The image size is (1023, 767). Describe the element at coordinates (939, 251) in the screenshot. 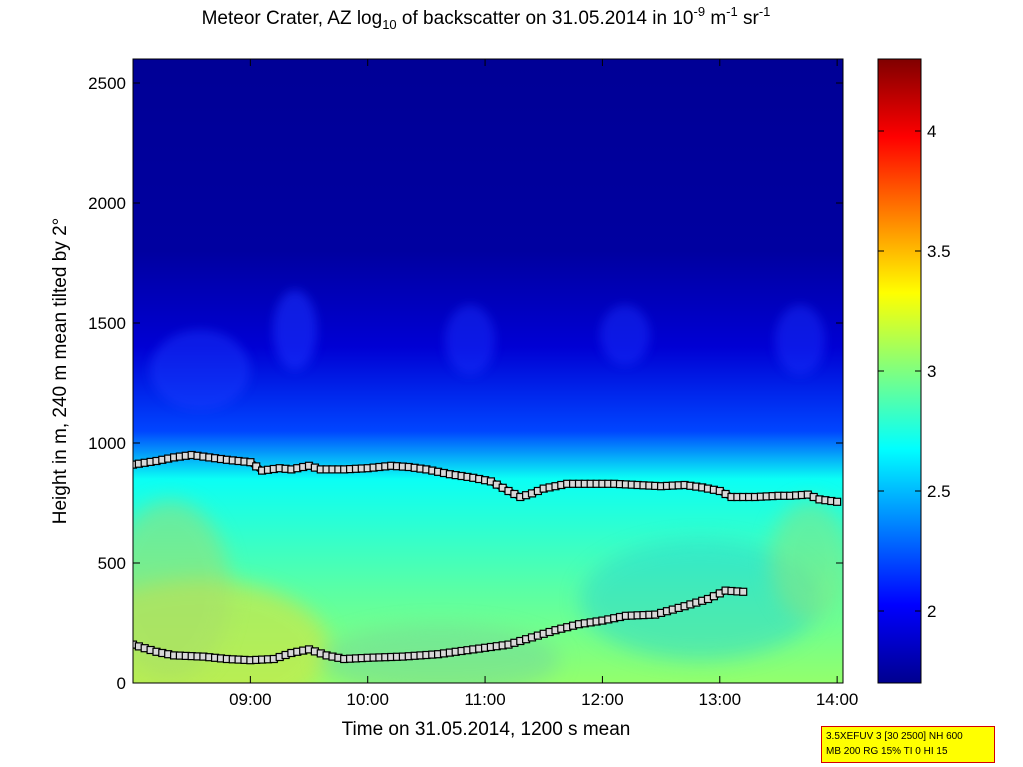

I see `colorbar-tick-label: 3.5` at that location.